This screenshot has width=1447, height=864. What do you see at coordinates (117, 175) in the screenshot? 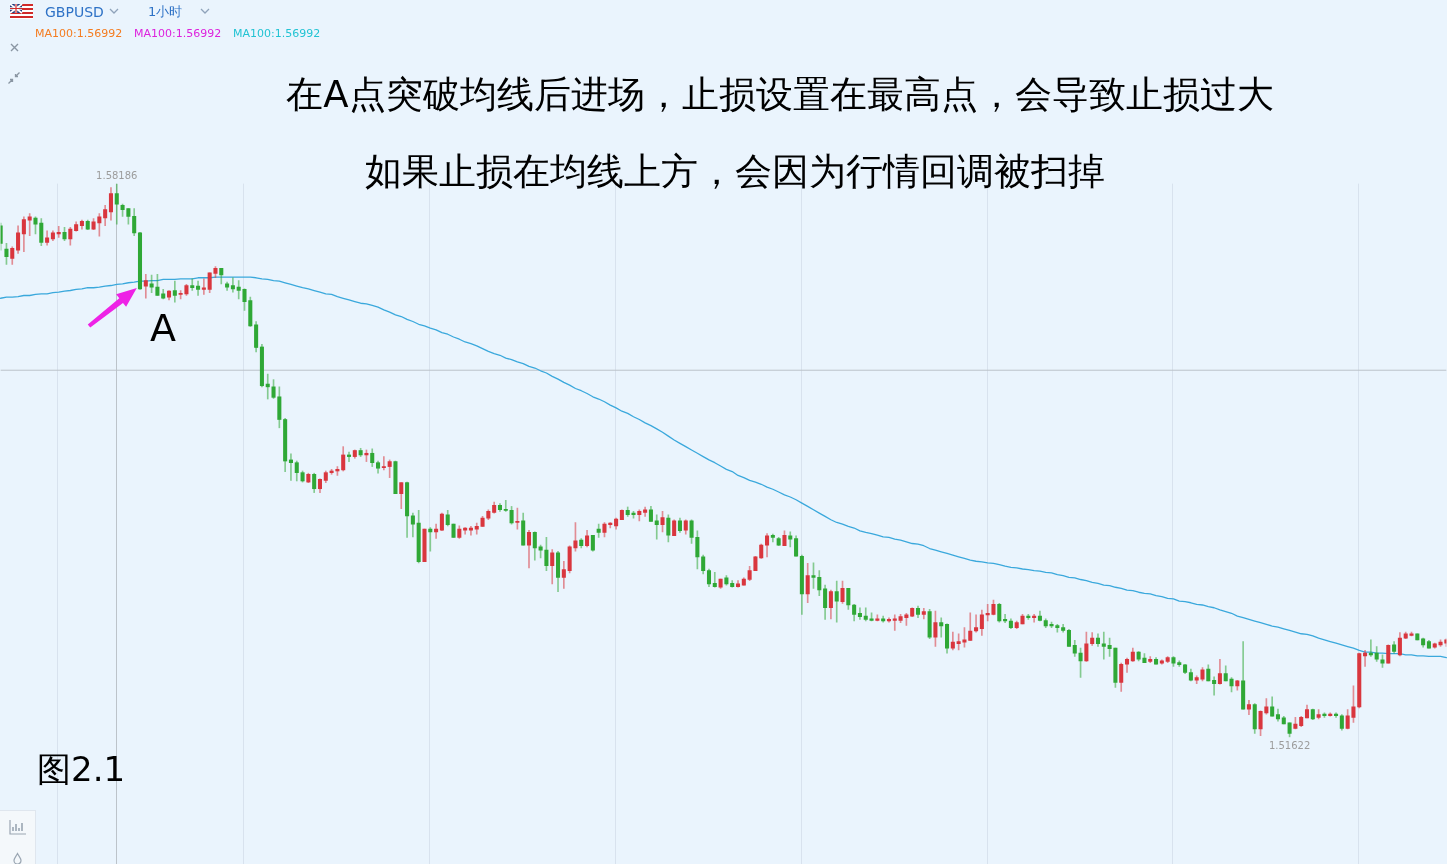
I see `text: 1.58186` at bounding box center [117, 175].